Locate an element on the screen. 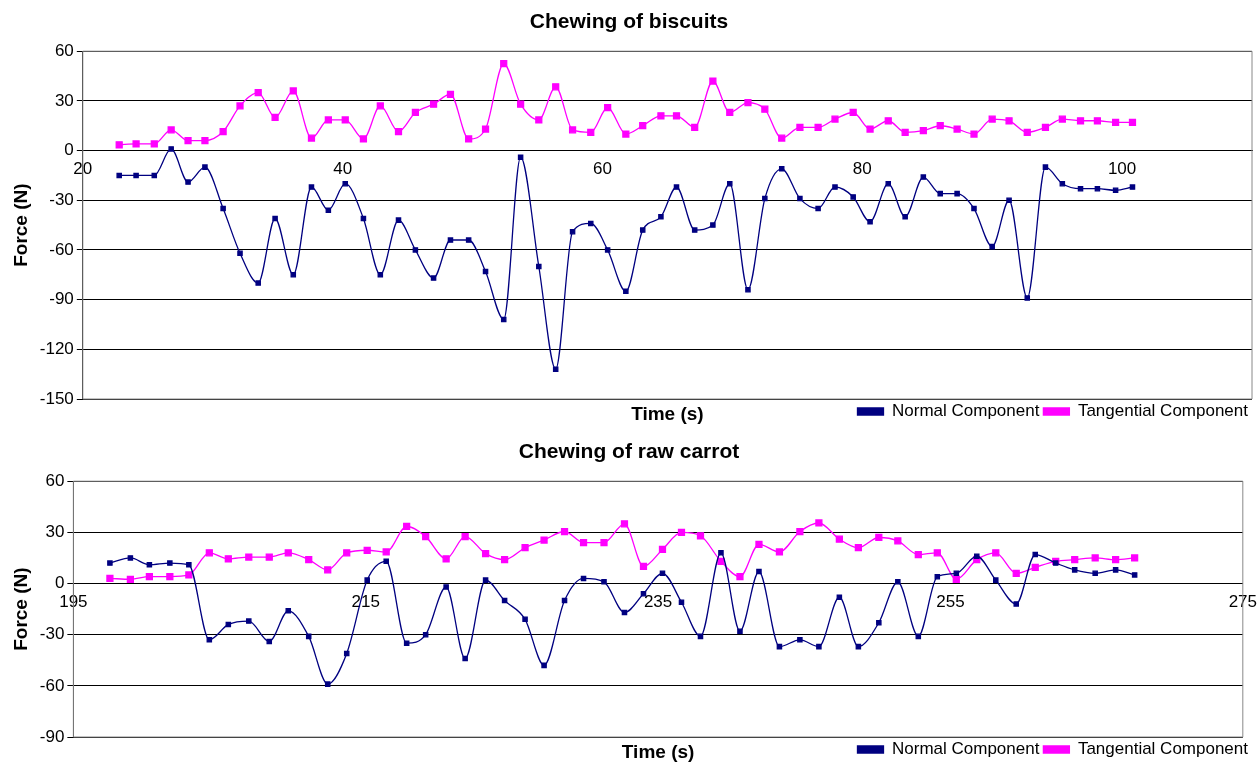 The width and height of the screenshot is (1260, 768). x-tick-label: 195 is located at coordinates (73, 602).